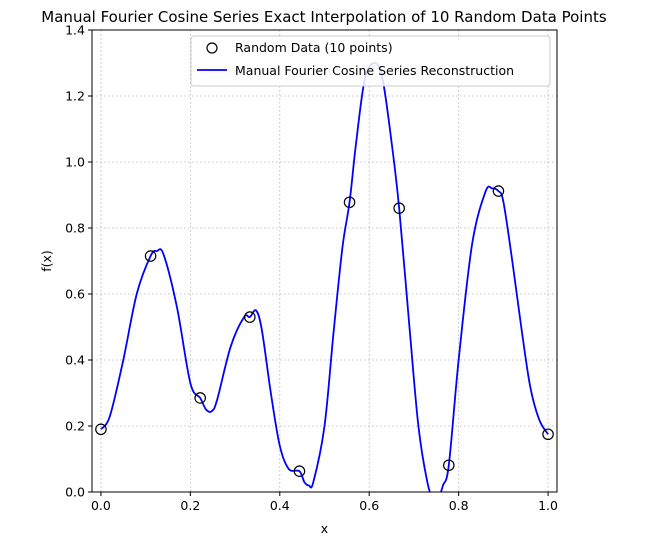 The image size is (648, 545). Describe the element at coordinates (75, 162) in the screenshot. I see `y-tick-label: 1.0` at that location.